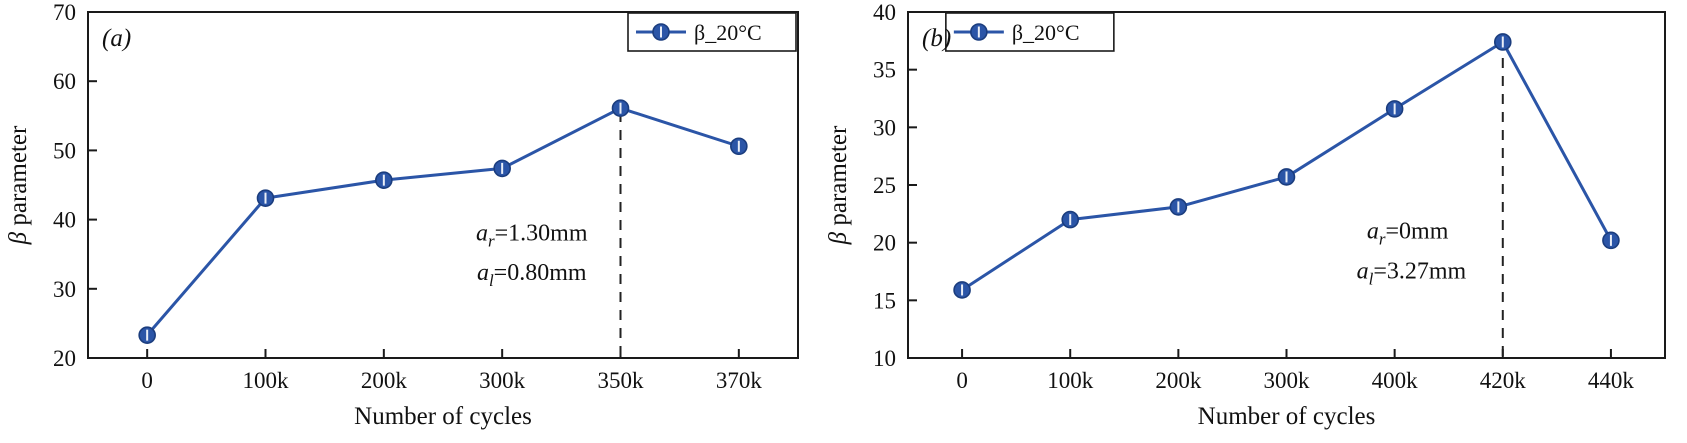 Image resolution: width=1687 pixels, height=443 pixels. What do you see at coordinates (116, 38) in the screenshot?
I see `panel-label: (a)` at bounding box center [116, 38].